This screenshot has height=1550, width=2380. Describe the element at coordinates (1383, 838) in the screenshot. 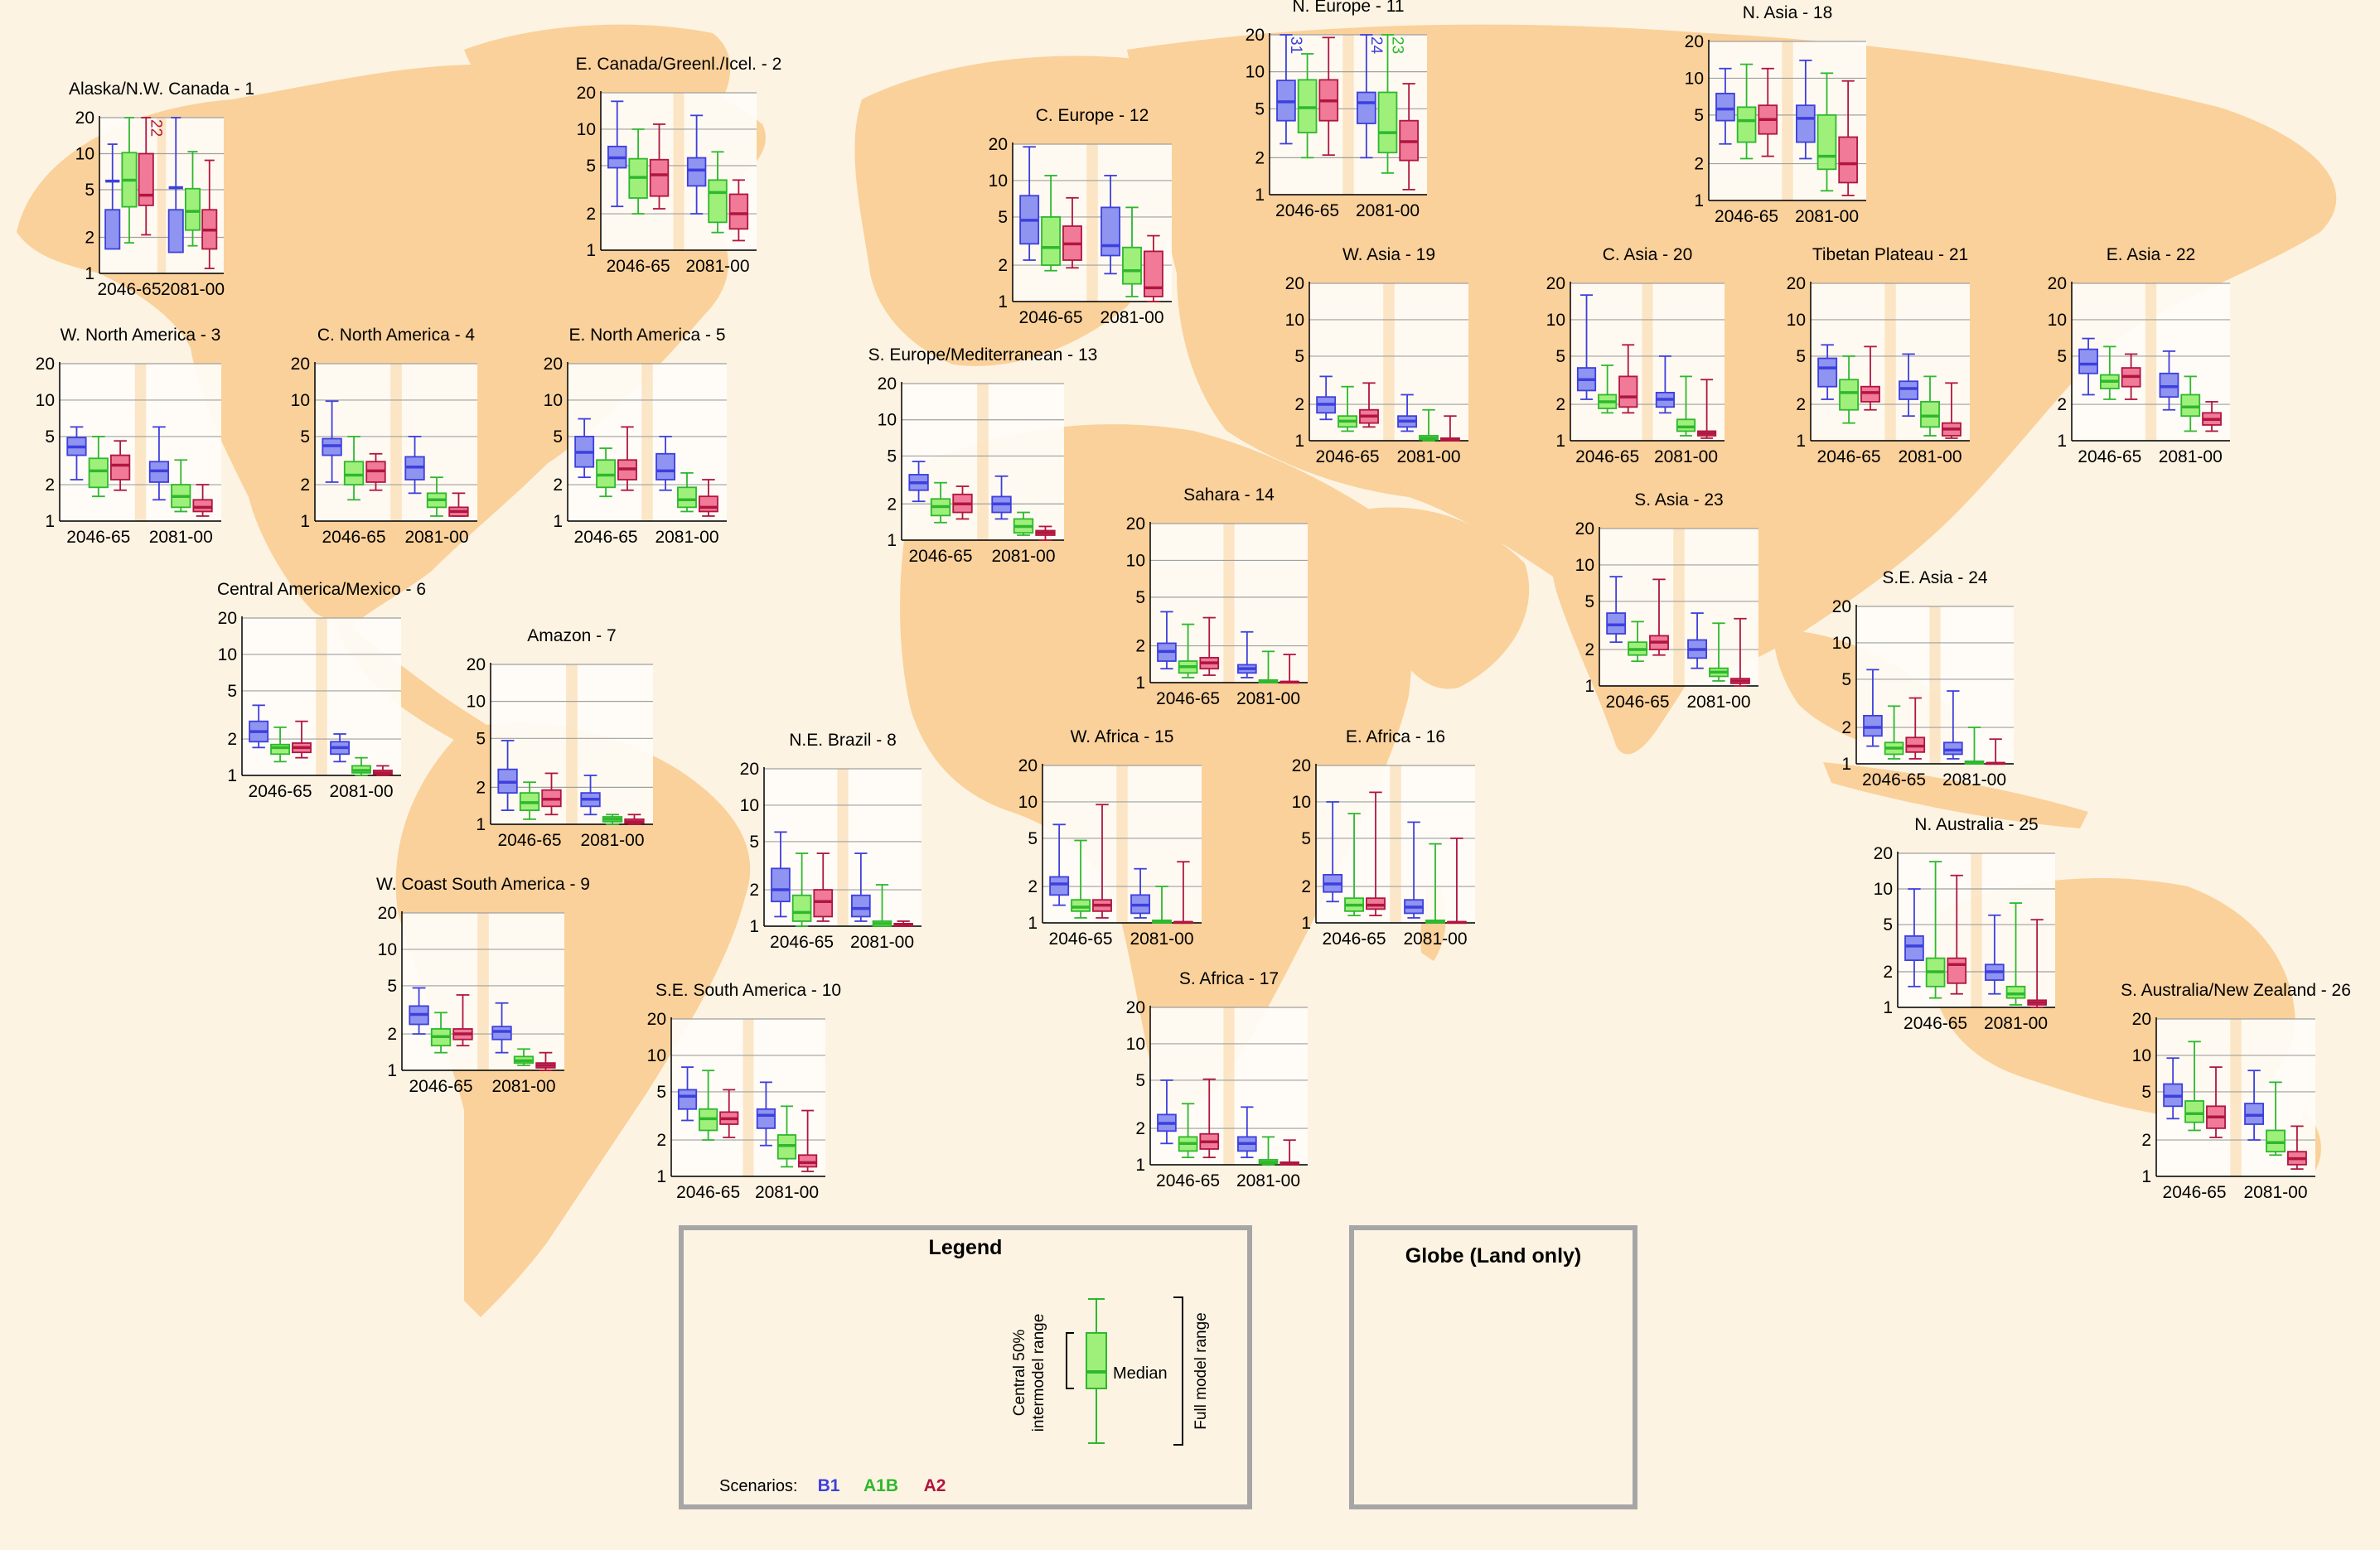

I see `chart-r16: 1 2 5 10 20 E. Africa - 16 2046-65 2081-00` at that location.